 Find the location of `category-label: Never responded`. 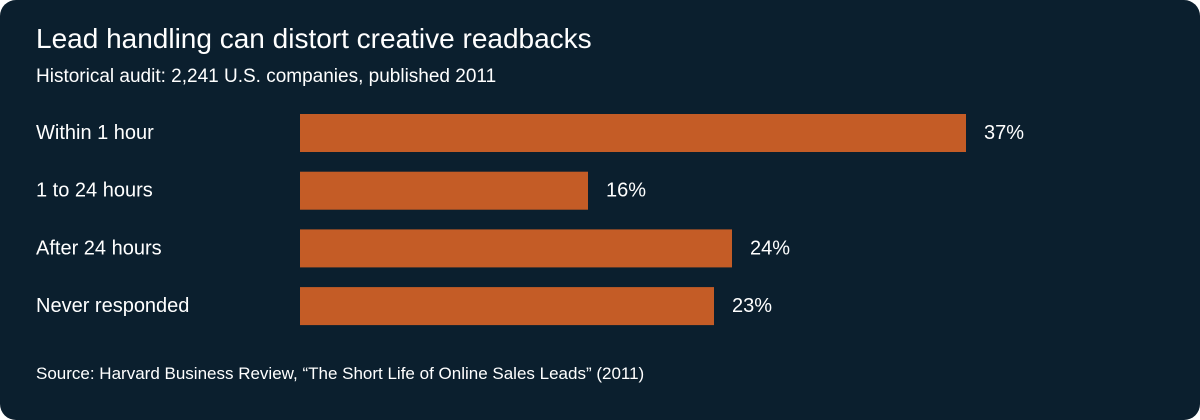

category-label: Never responded is located at coordinates (112, 306).